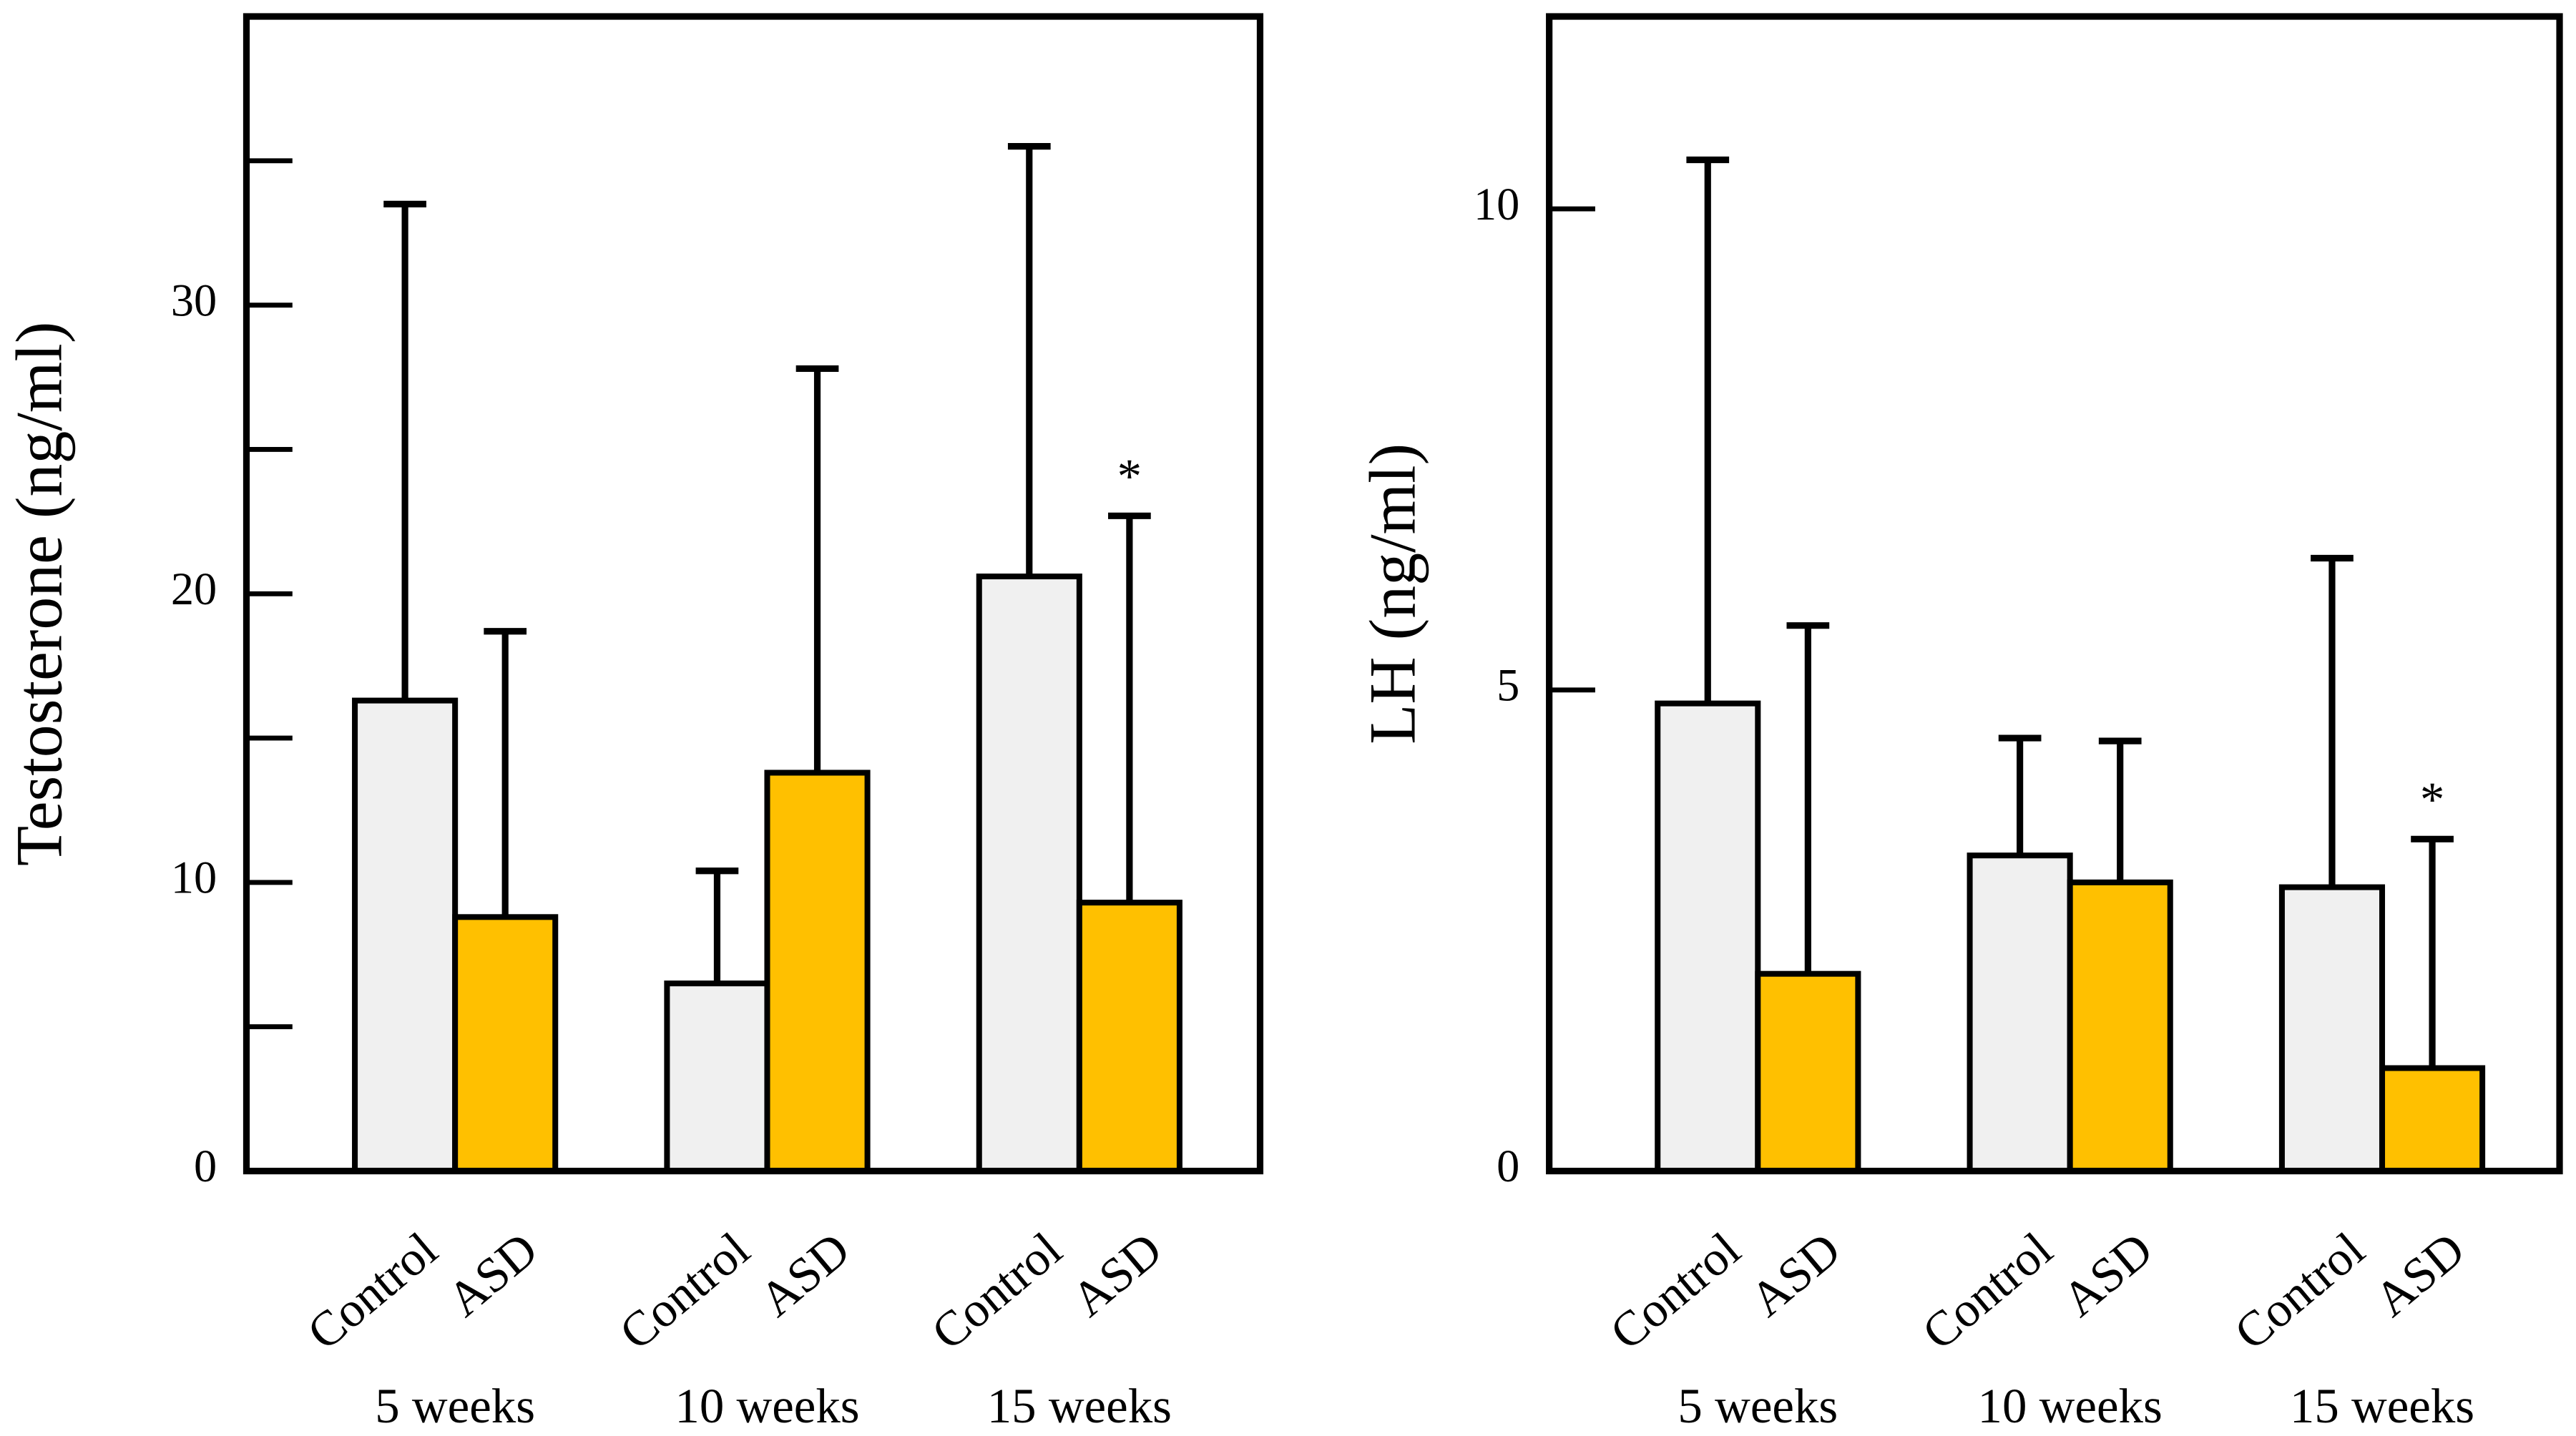 The height and width of the screenshot is (1436, 2576). What do you see at coordinates (38, 594) in the screenshot?
I see `y-axis-label: Testosterone (ng/ml)` at bounding box center [38, 594].